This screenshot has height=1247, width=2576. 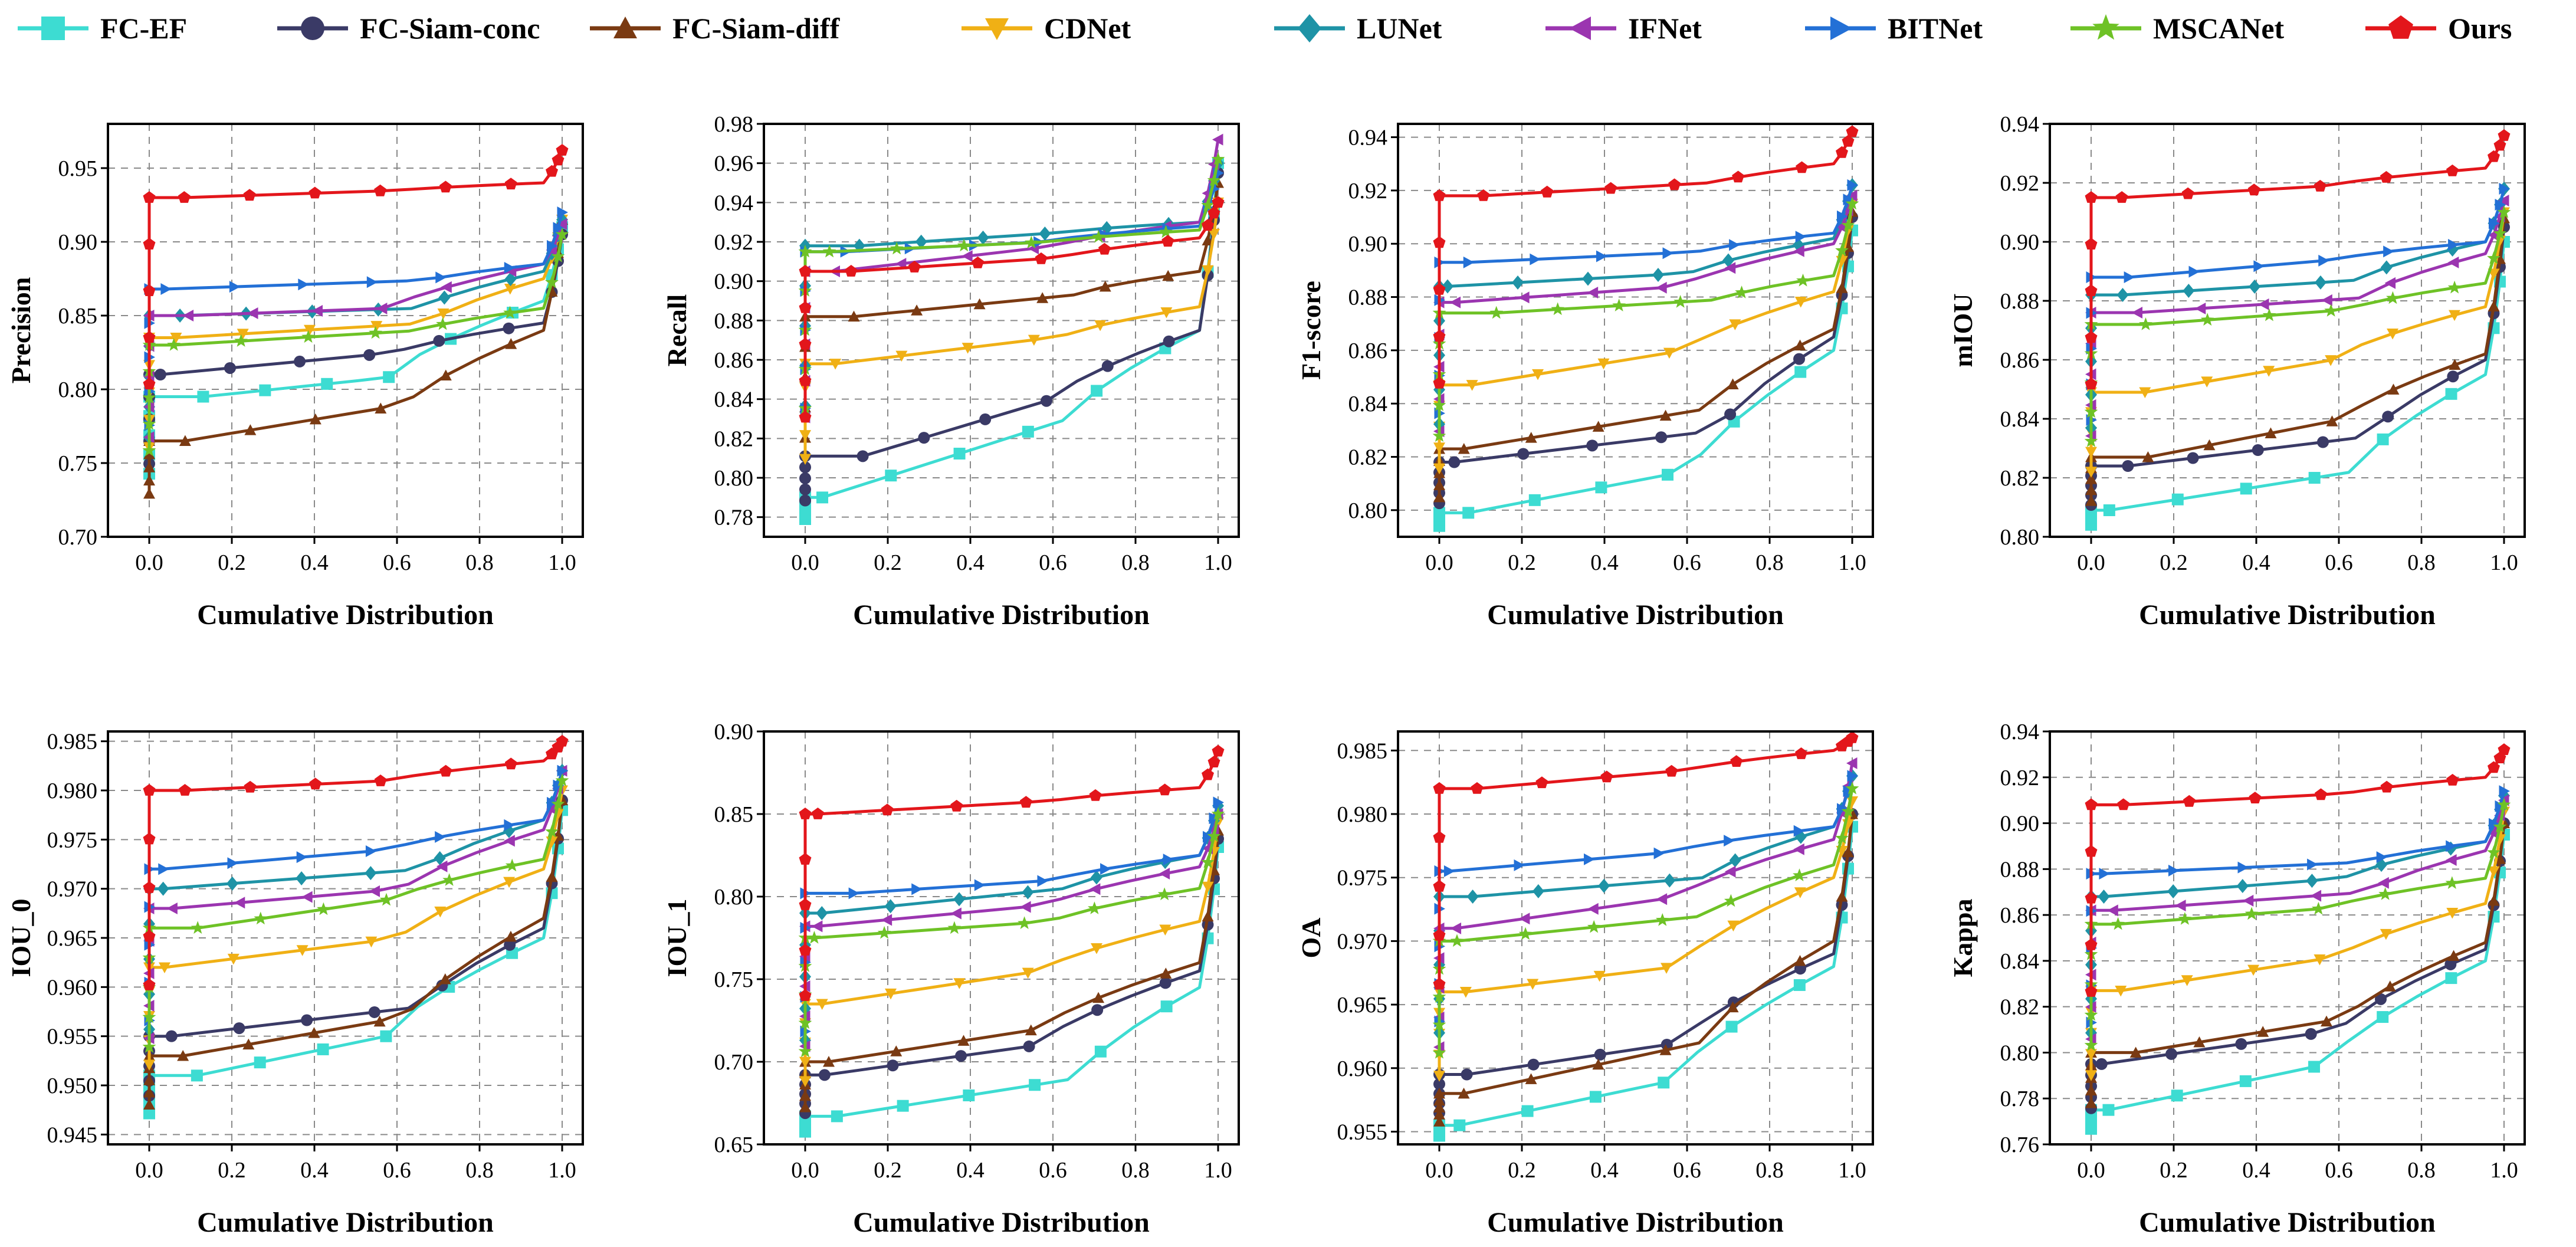 What do you see at coordinates (1769, 562) in the screenshot?
I see `x-tick-label: 0.8` at bounding box center [1769, 562].